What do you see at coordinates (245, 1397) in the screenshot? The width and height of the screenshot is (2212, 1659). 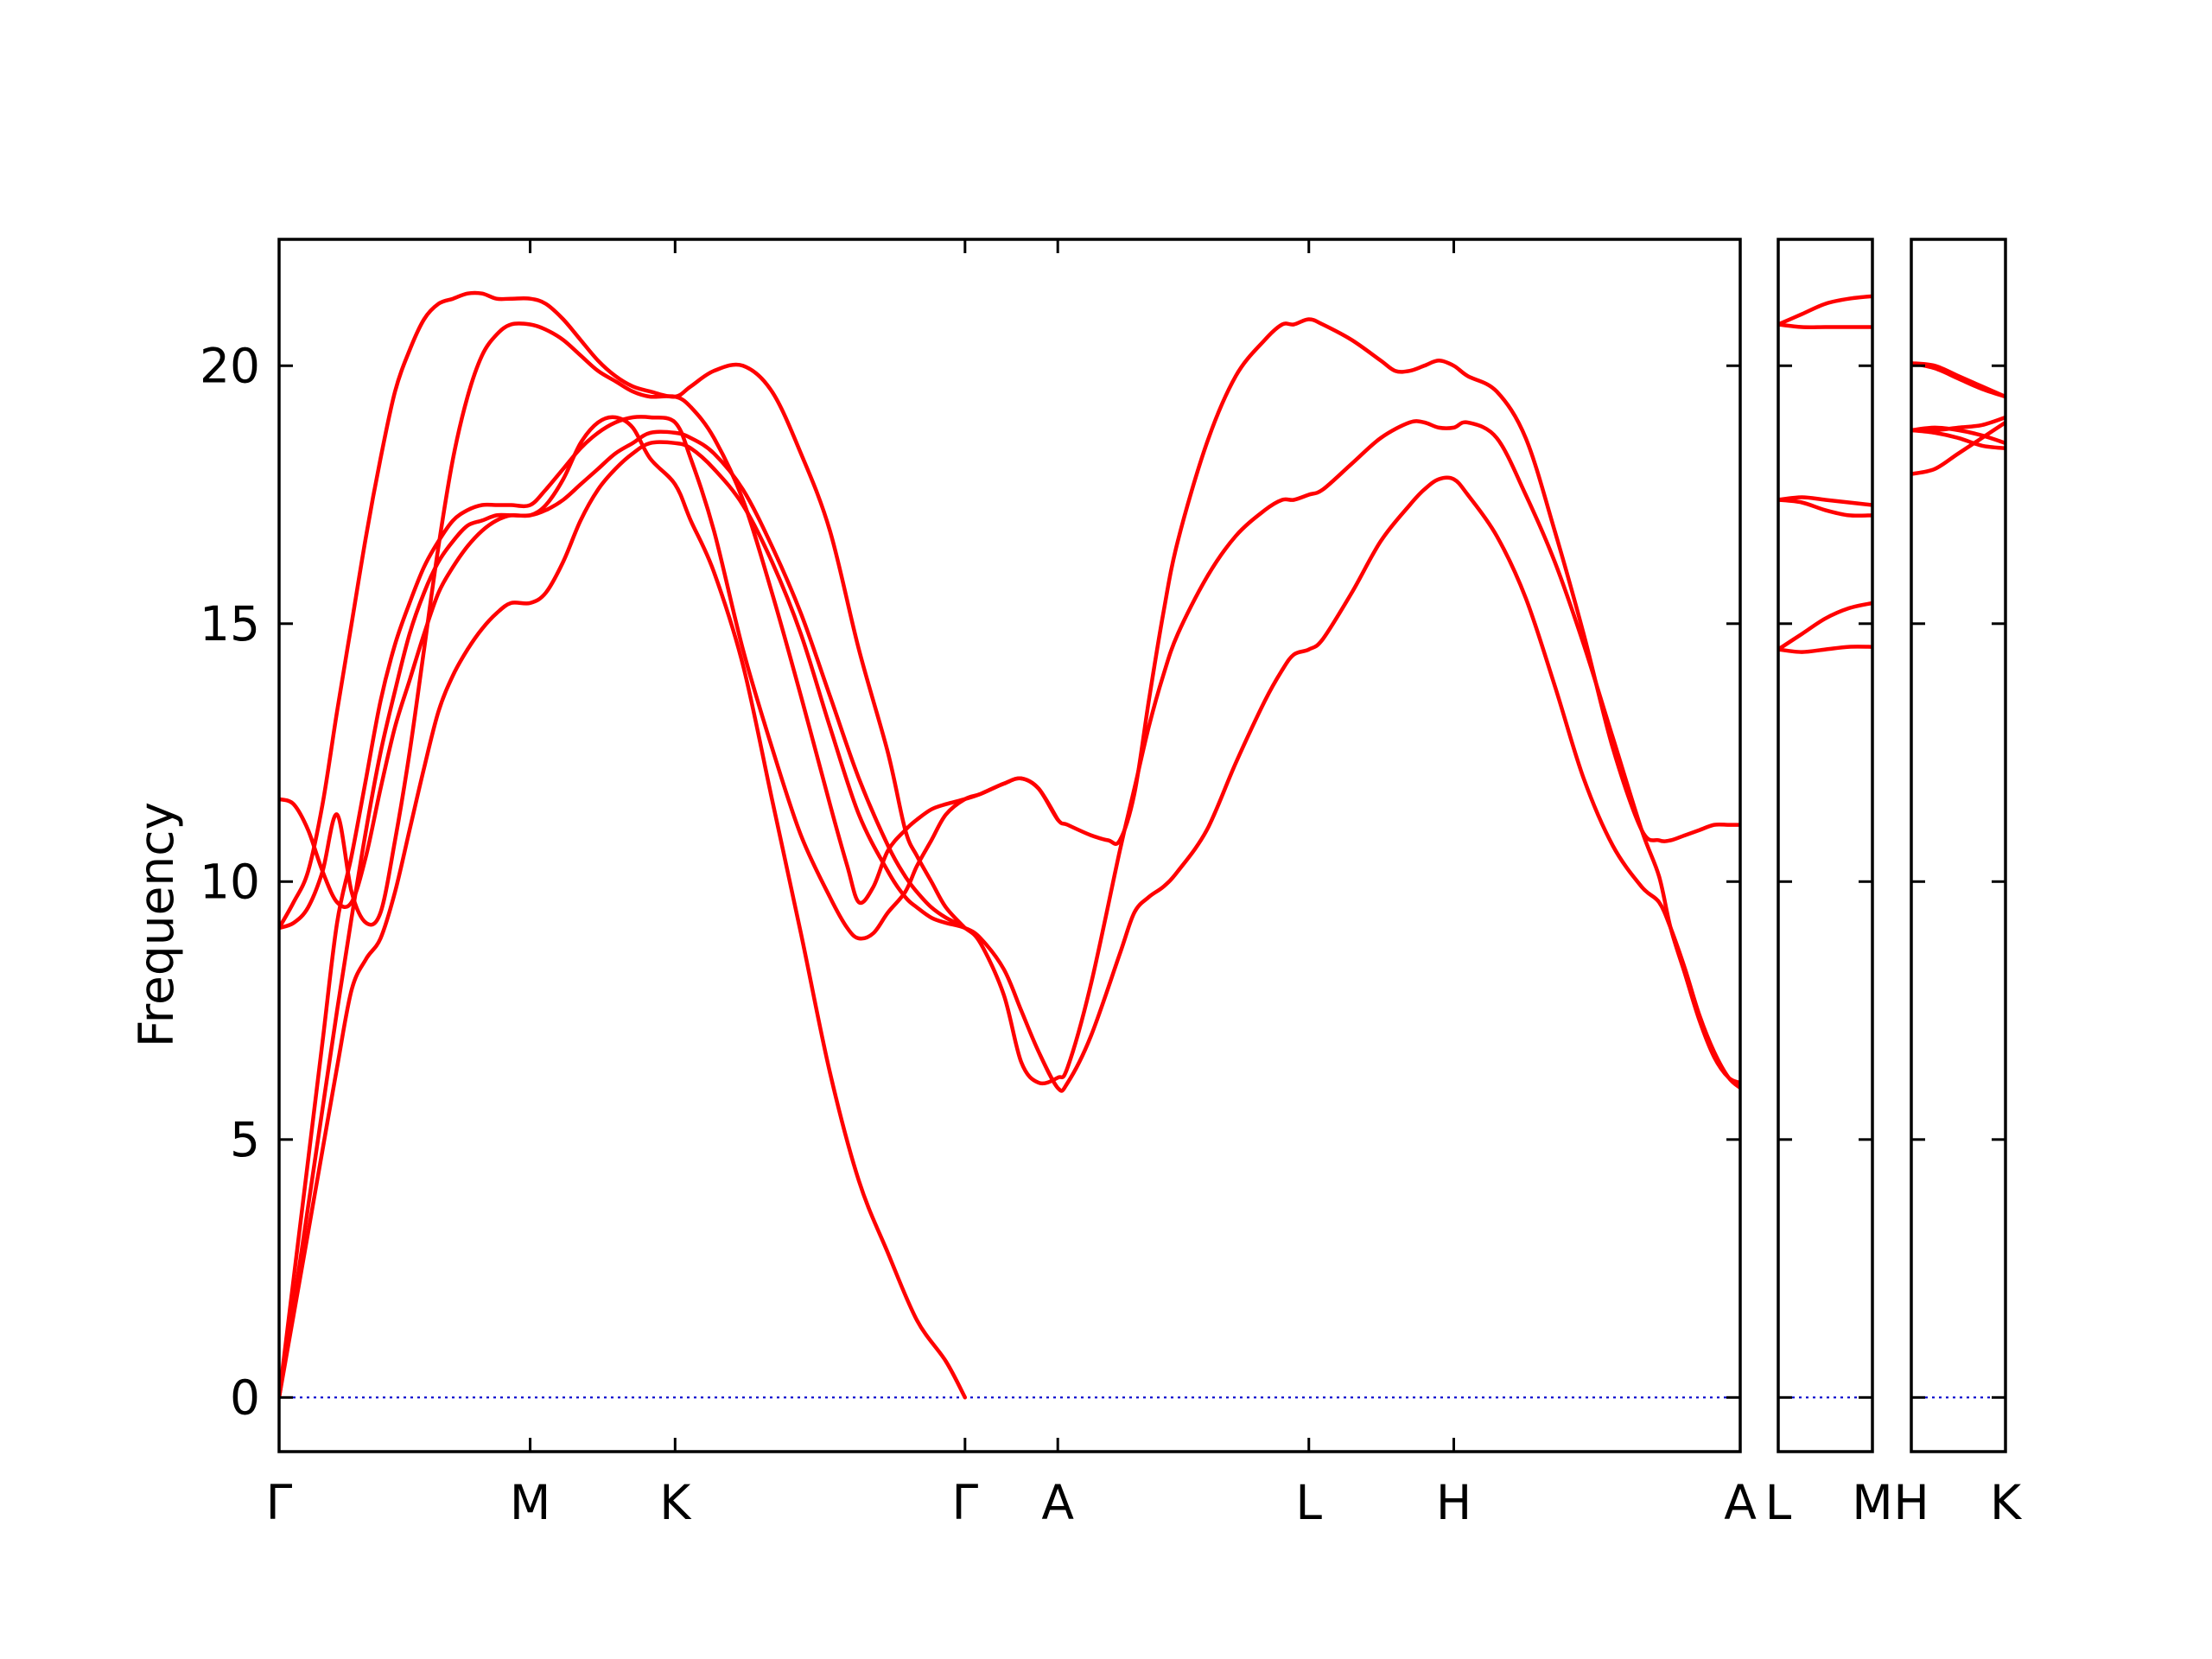 I see `y-tick-label: 0` at bounding box center [245, 1397].